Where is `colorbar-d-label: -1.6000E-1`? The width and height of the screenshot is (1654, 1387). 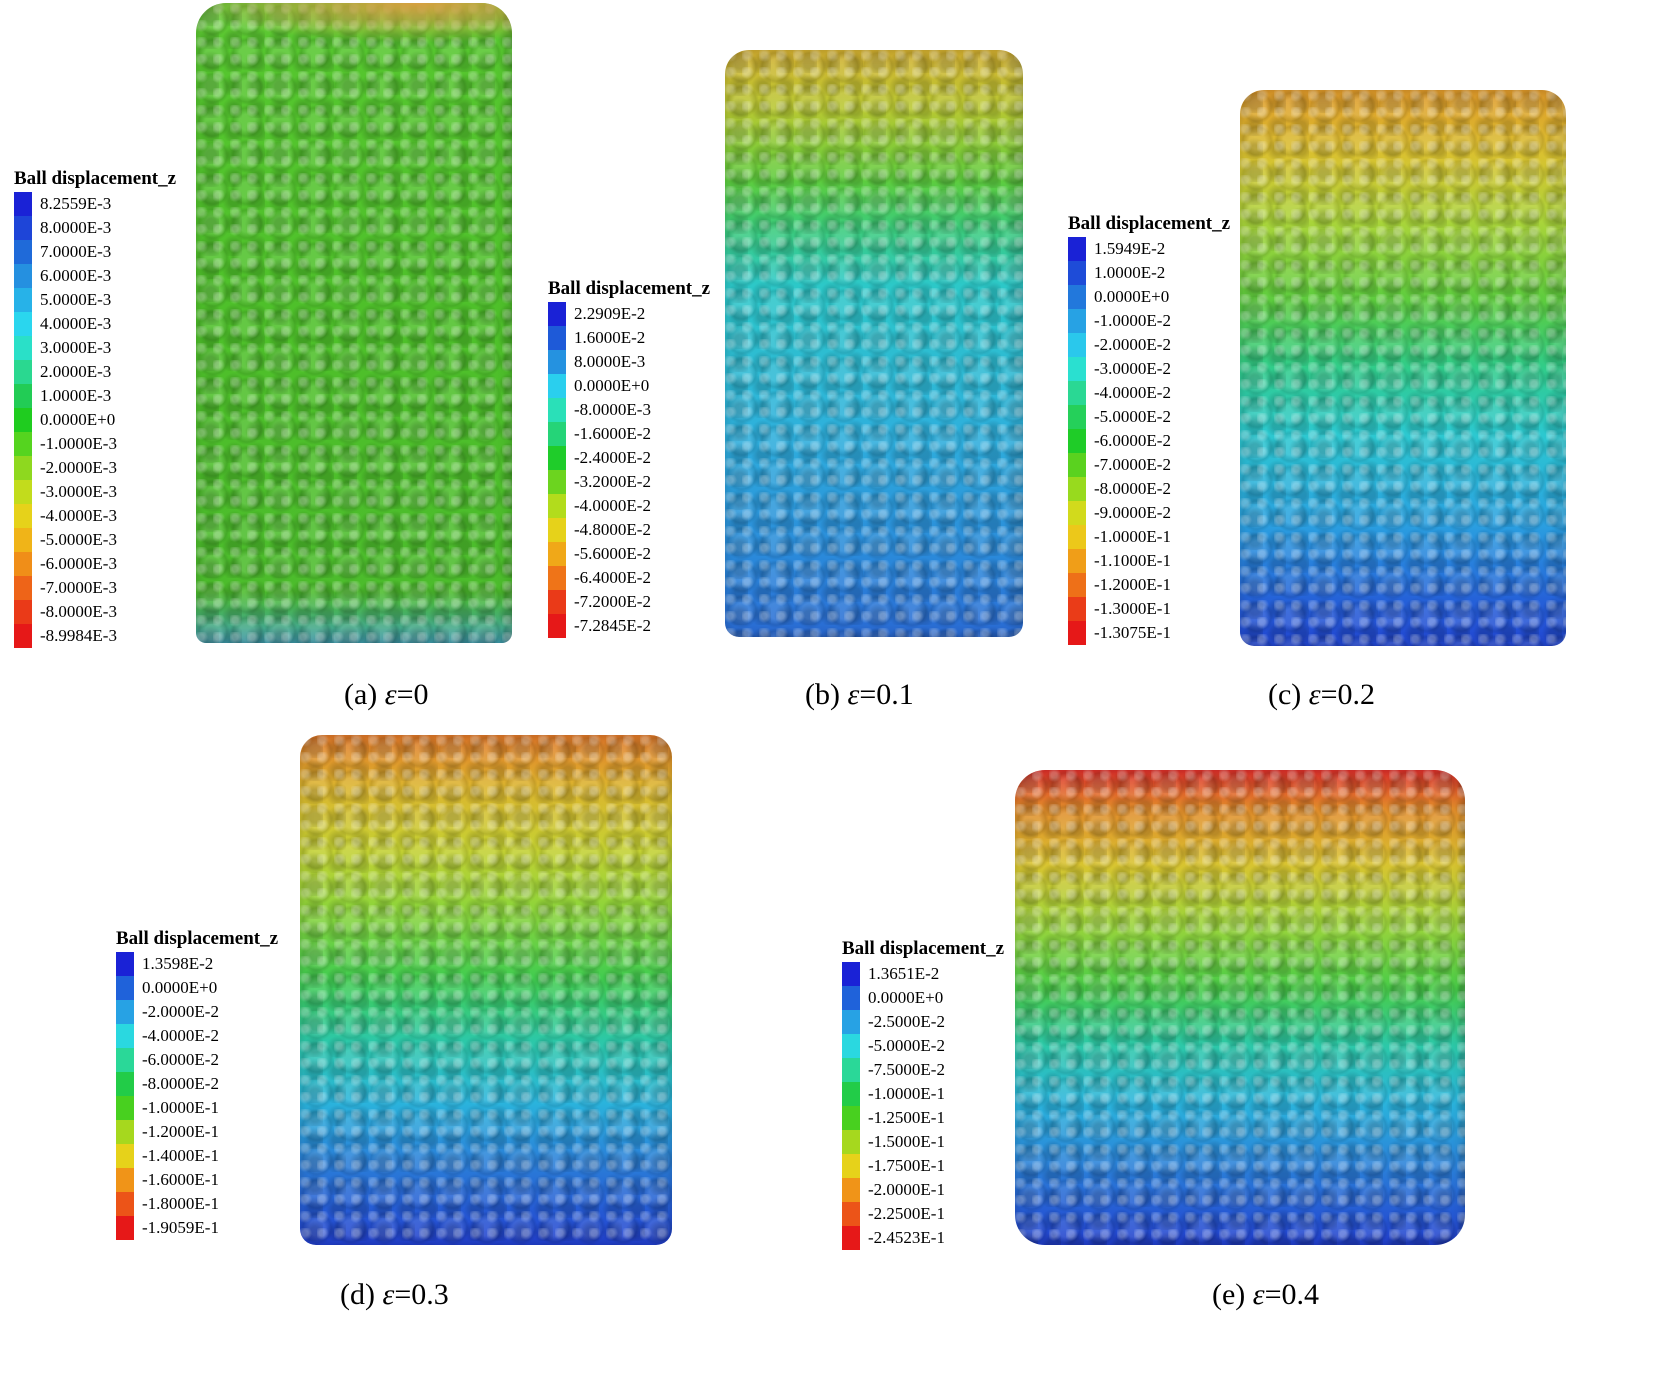
colorbar-d-label: -1.6000E-1 is located at coordinates (180, 1179).